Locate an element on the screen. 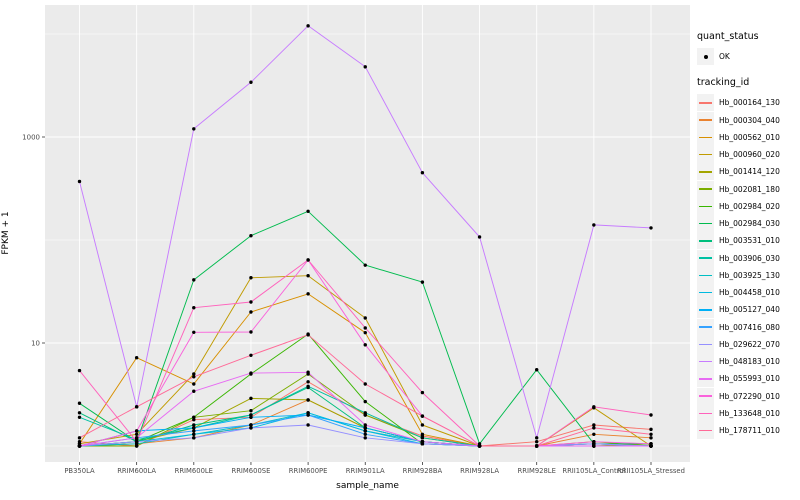 The image size is (800, 500). legend-entry-label: Hb_004458_010 is located at coordinates (749, 293).